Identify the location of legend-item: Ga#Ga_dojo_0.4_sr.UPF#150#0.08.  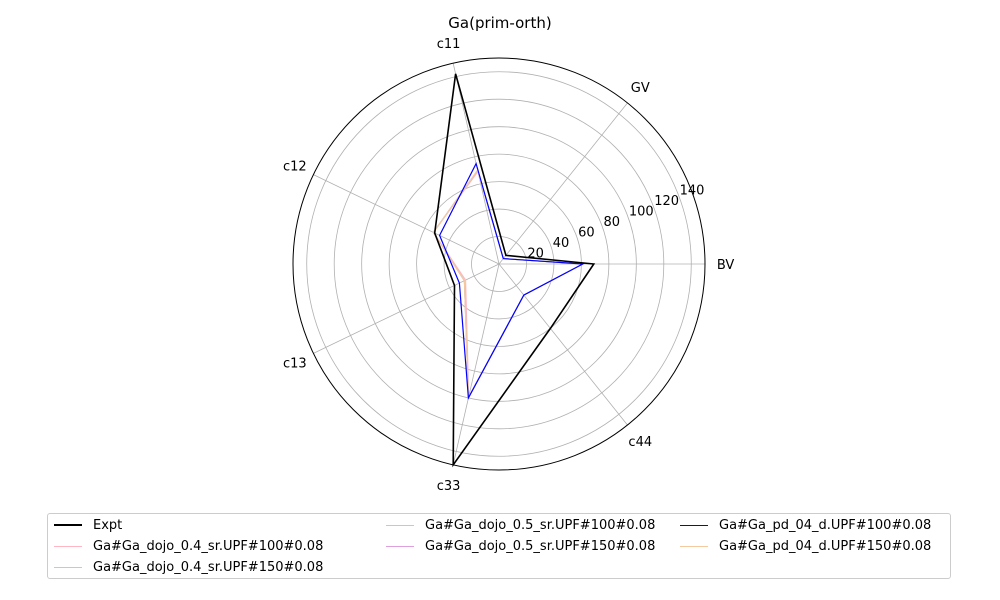
(188, 567).